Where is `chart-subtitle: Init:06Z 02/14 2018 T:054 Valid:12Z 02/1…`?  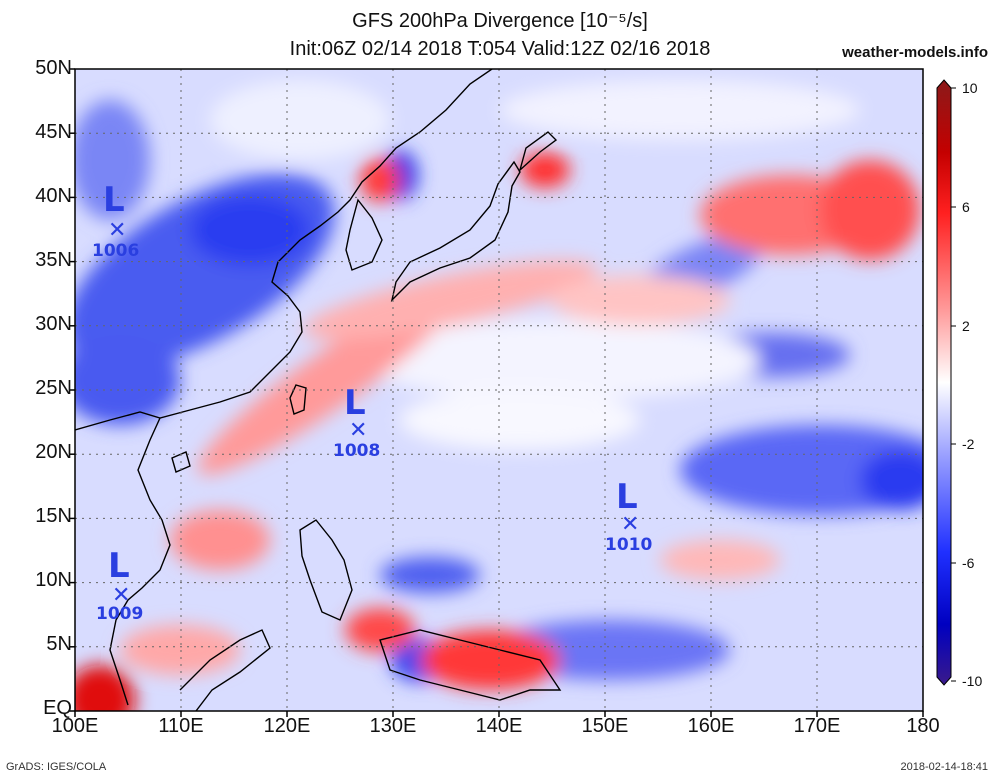
chart-subtitle: Init:06Z 02/14 2018 T:054 Valid:12Z 02/1… is located at coordinates (500, 49).